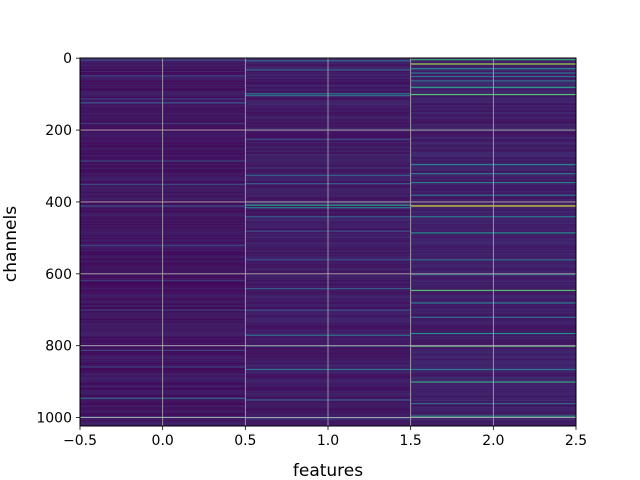 Image resolution: width=640 pixels, height=480 pixels. Describe the element at coordinates (245, 441) in the screenshot. I see `x-tick-label: 0.5` at that location.